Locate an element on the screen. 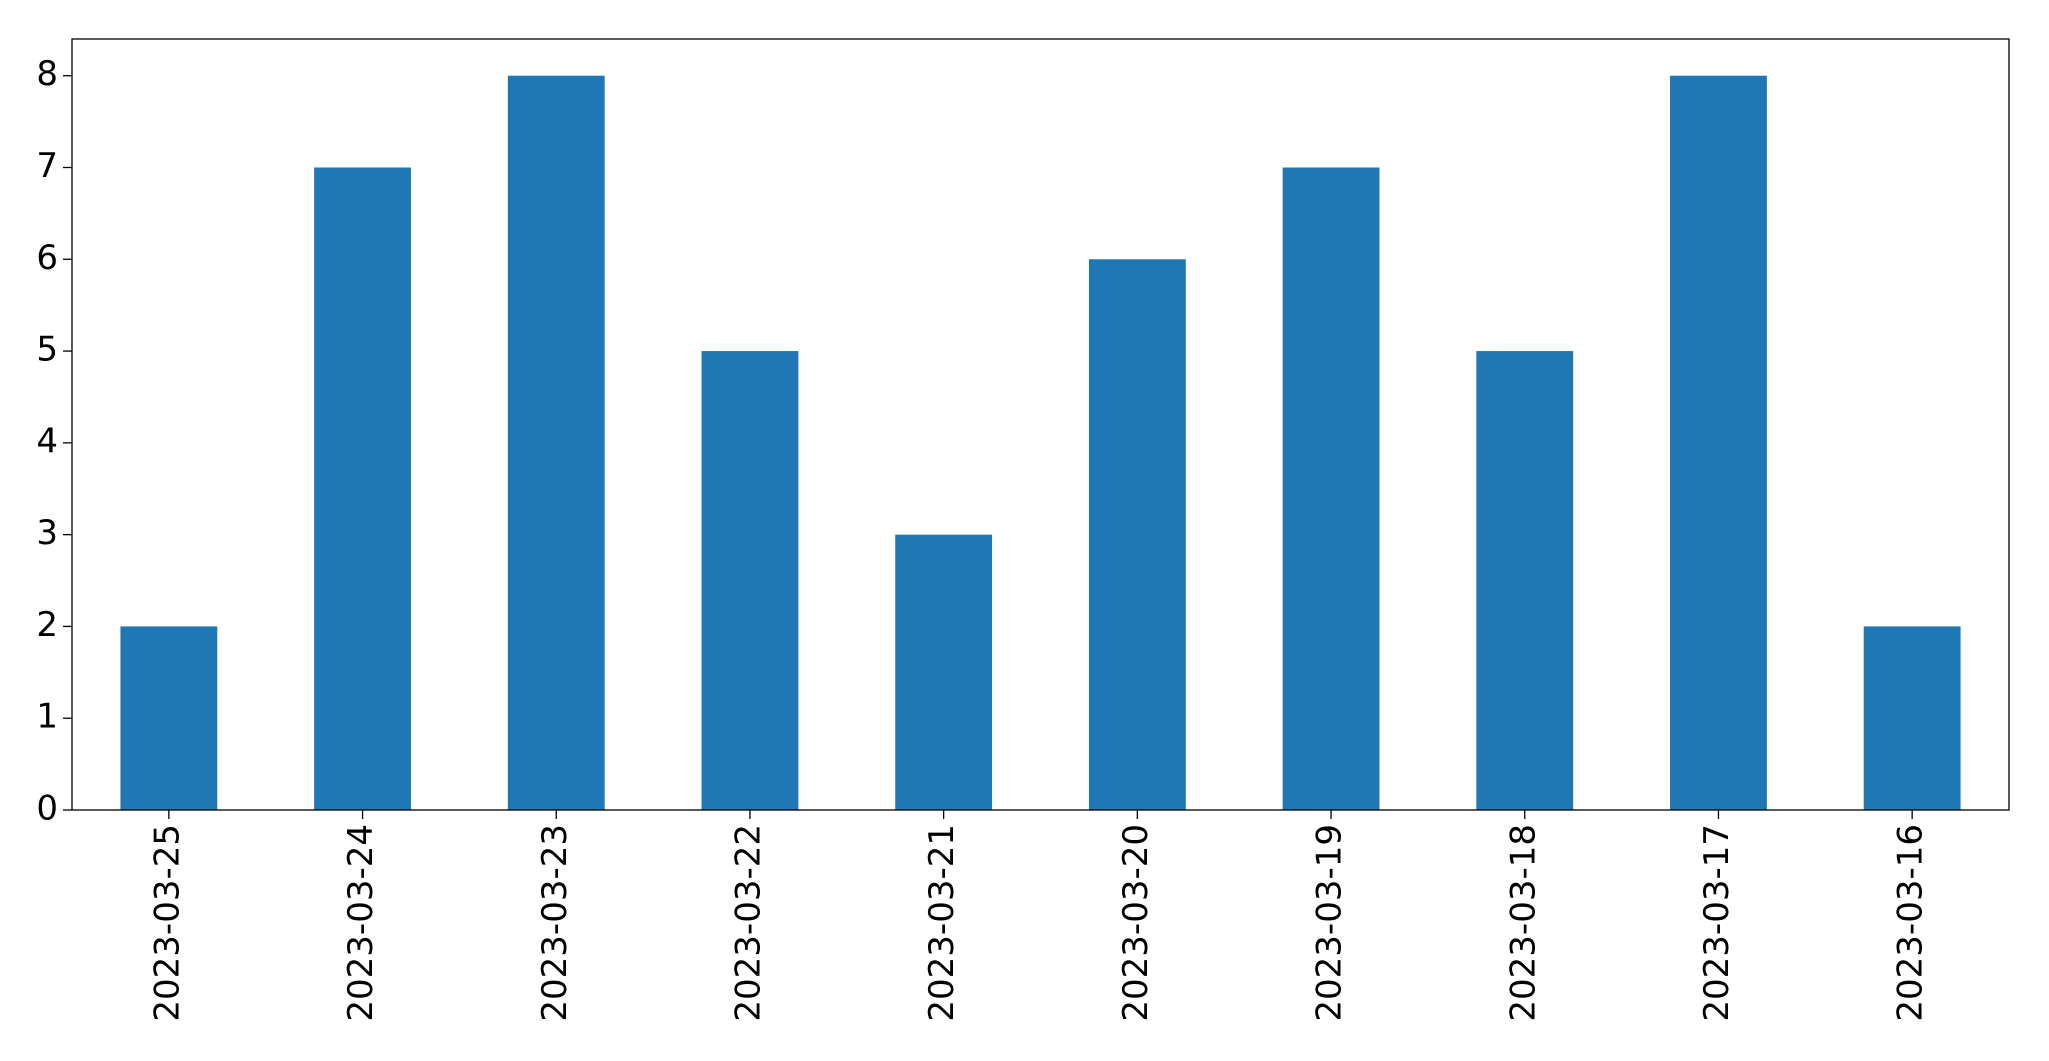 The height and width of the screenshot is (1061, 2049). y-tick-label: 2 is located at coordinates (47, 625).